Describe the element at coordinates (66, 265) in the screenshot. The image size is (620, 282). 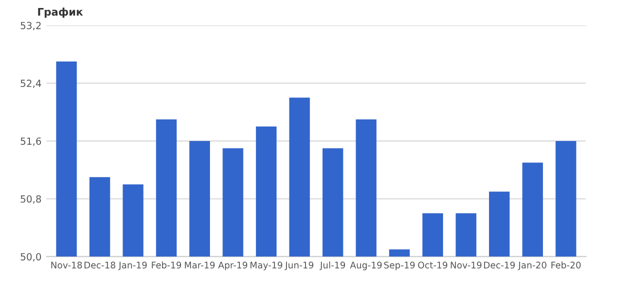
I see `x-tick-label: Nov-18` at that location.